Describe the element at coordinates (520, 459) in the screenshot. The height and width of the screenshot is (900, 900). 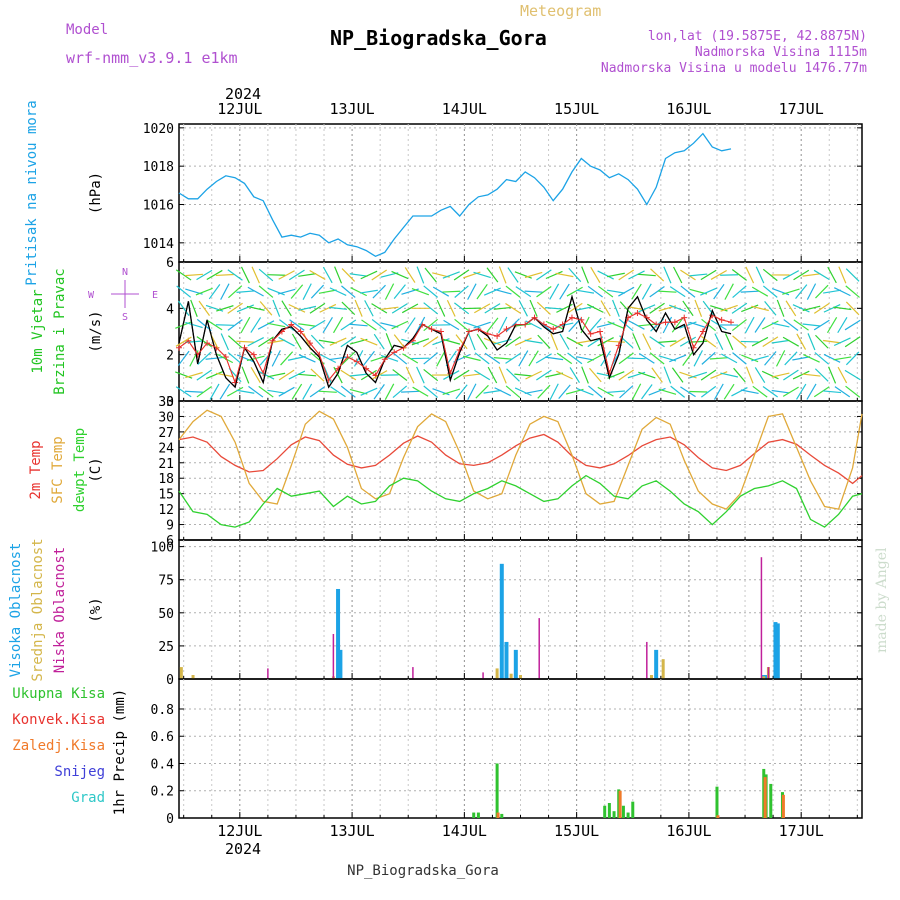
I see `series-line-t2m` at that location.